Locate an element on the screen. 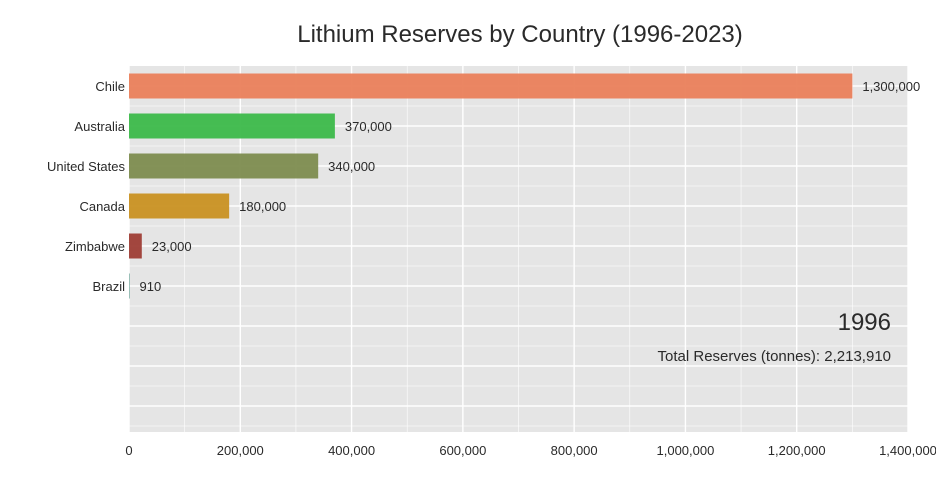 The image size is (936, 504). value-label: 910 is located at coordinates (151, 286).